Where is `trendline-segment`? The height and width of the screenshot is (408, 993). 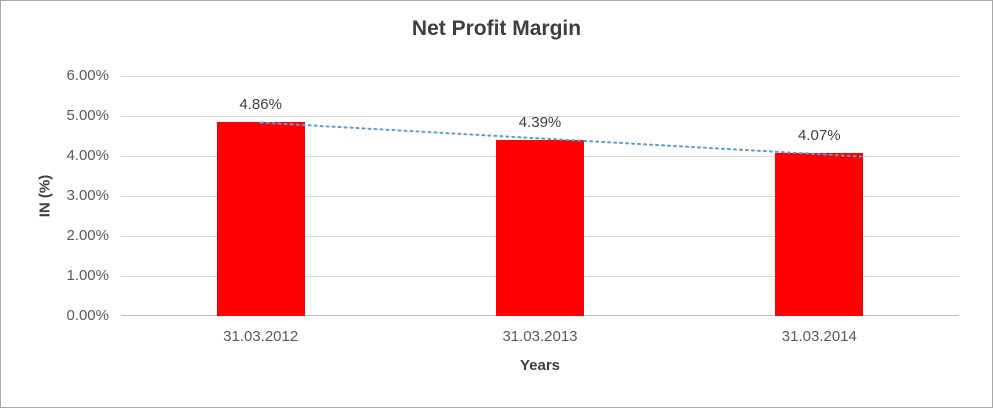
trendline-segment is located at coordinates (561, 139).